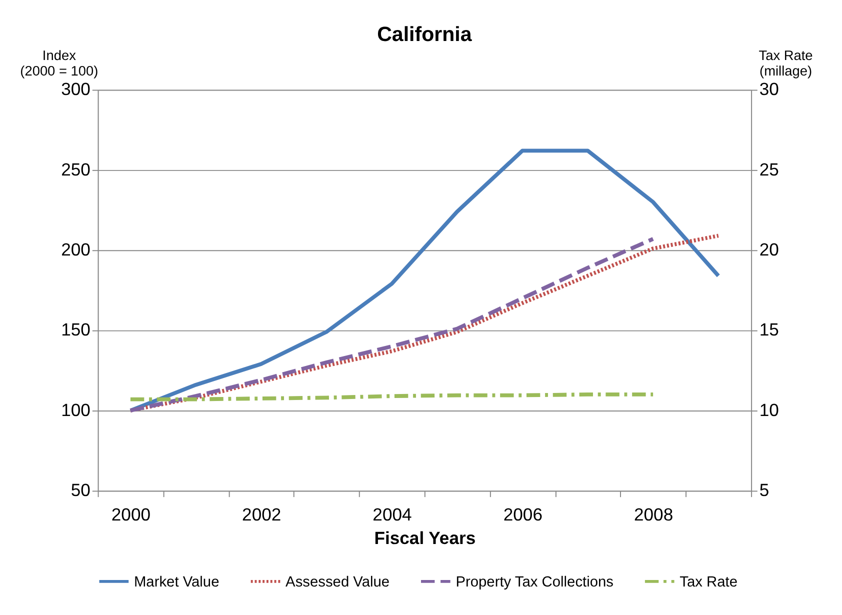 The image size is (842, 615). What do you see at coordinates (523, 514) in the screenshot?
I see `x-tick-label: 2006` at bounding box center [523, 514].